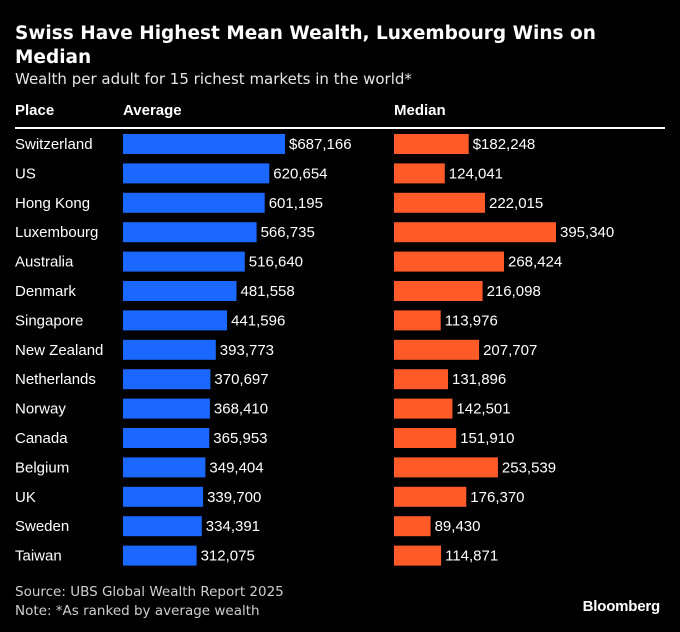  I want to click on median-bar-us, so click(419, 173).